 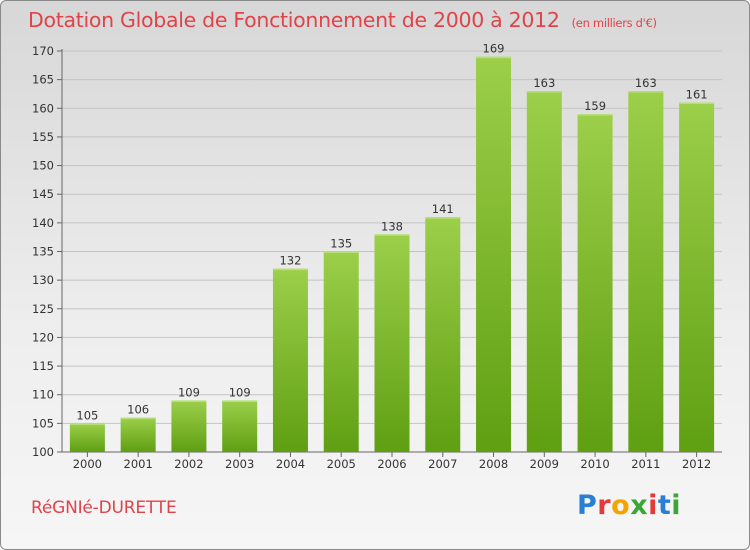 I want to click on chart-unit: (en milliers d'€), so click(x=614, y=23).